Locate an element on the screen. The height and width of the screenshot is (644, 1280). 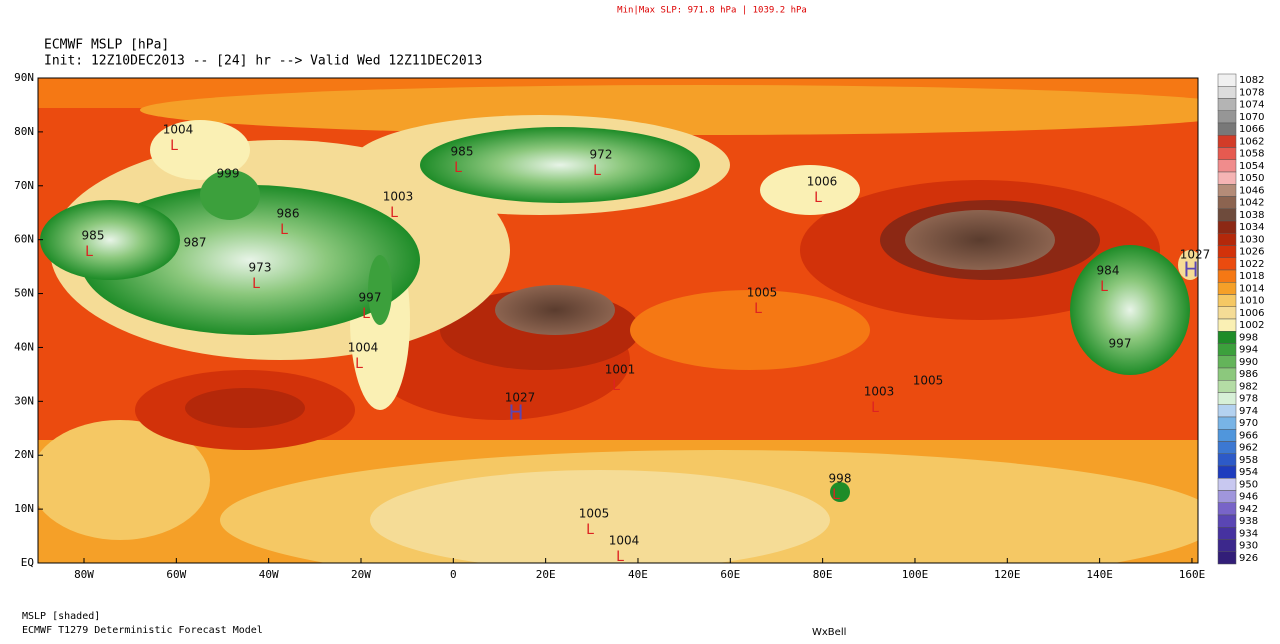
colorbar-label: 1026 is located at coordinates (1251, 252).